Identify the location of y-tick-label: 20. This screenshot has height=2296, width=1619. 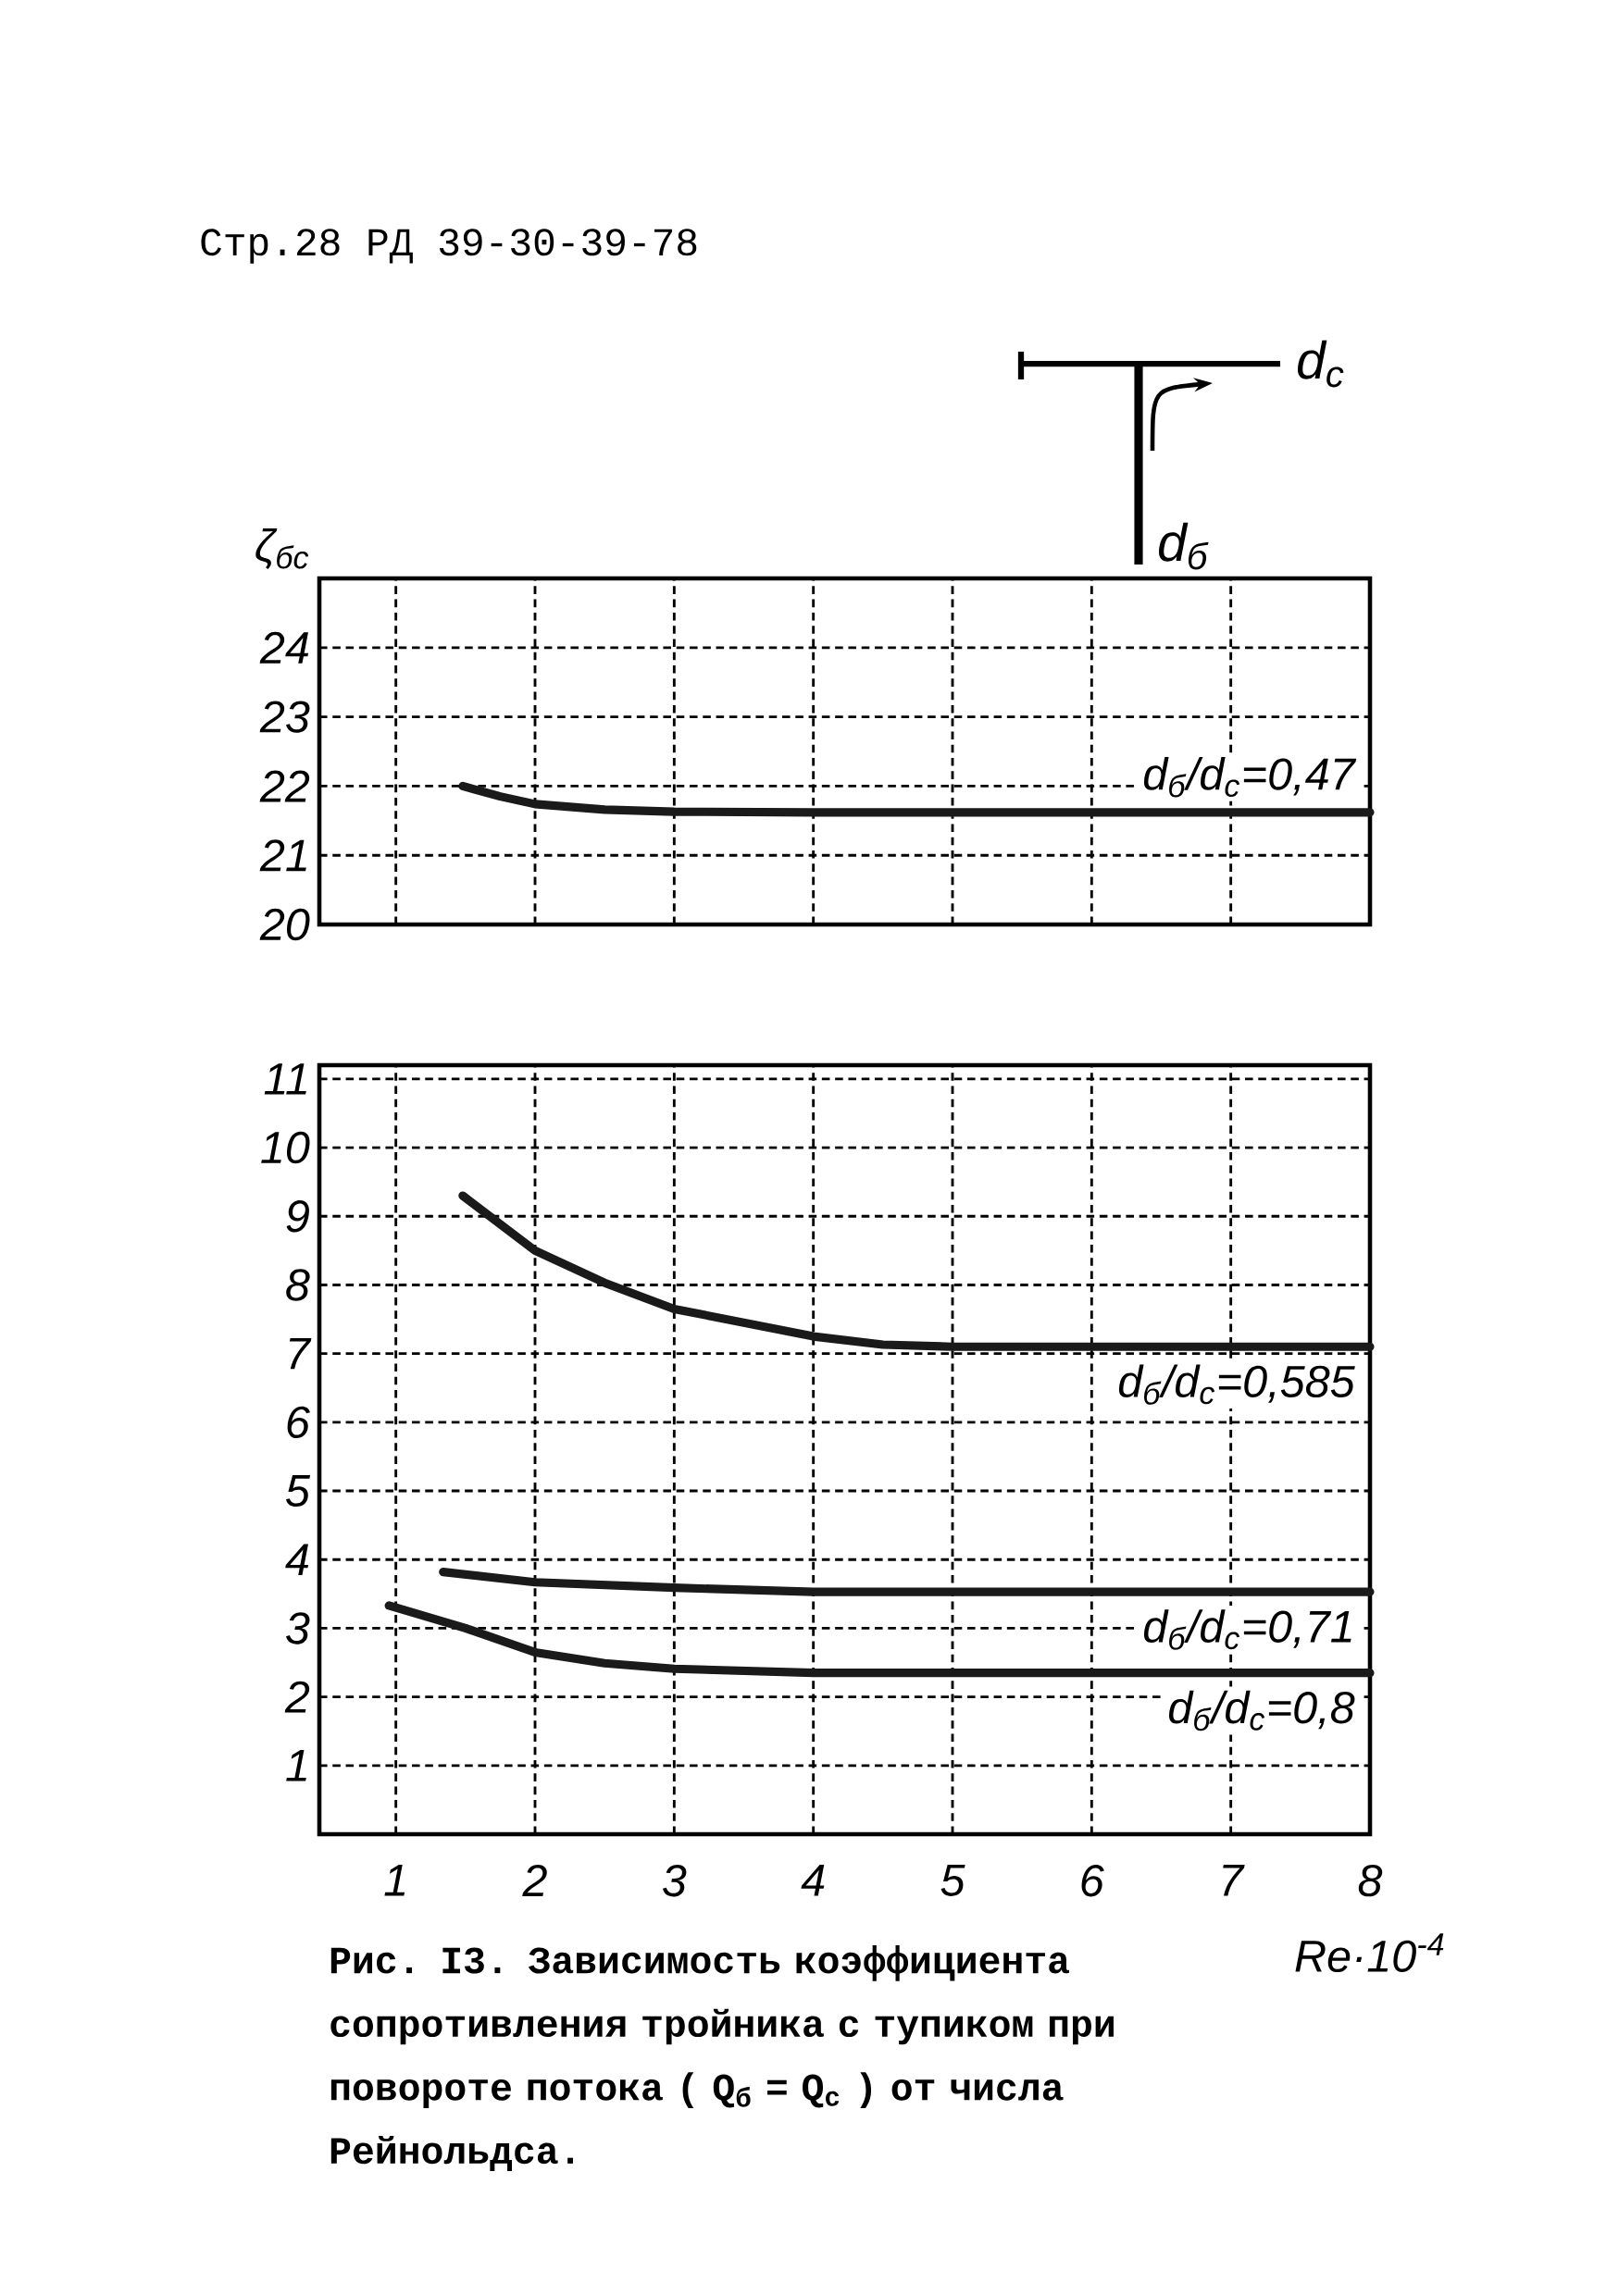
(285, 925).